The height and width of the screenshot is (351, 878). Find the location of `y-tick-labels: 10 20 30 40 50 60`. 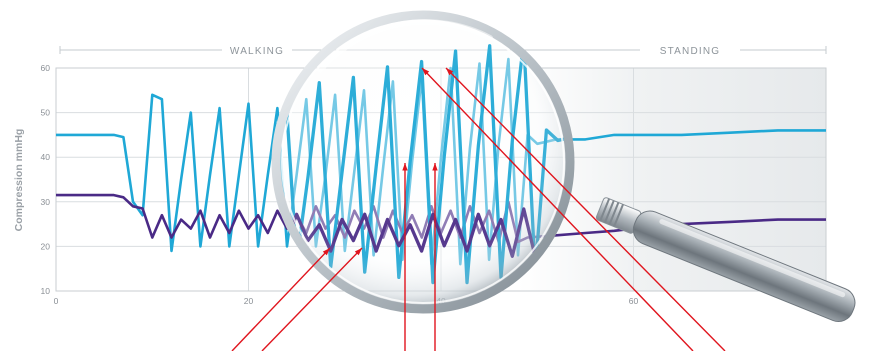

y-tick-labels: 10 20 30 40 50 60 is located at coordinates (46, 179).